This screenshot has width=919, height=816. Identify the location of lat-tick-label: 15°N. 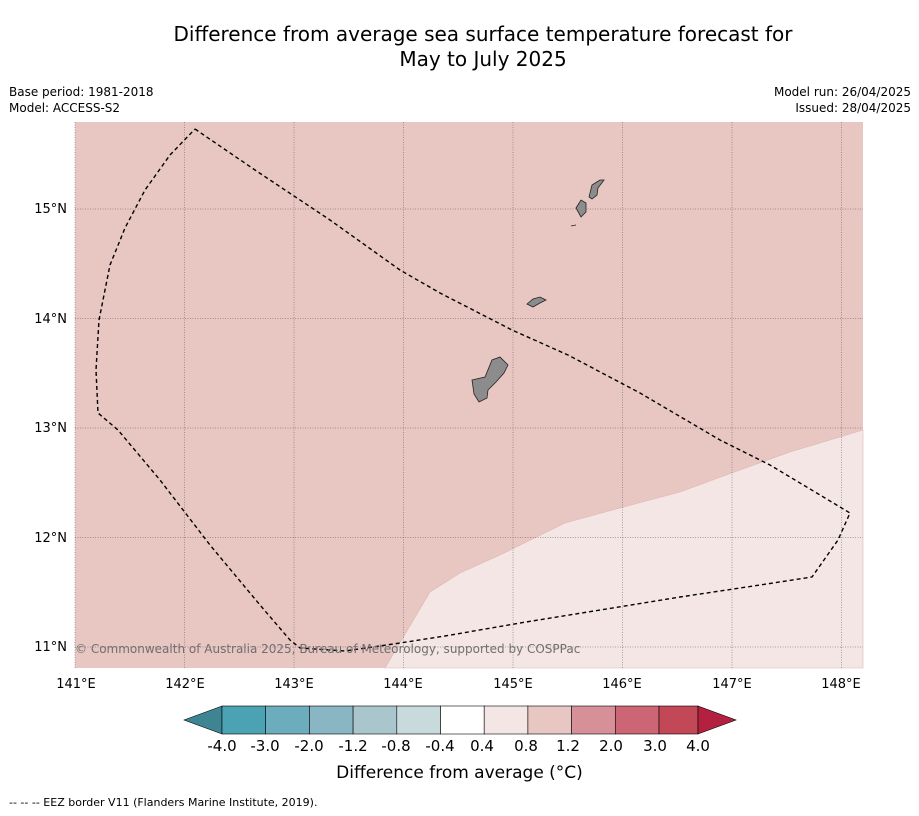
(50, 209).